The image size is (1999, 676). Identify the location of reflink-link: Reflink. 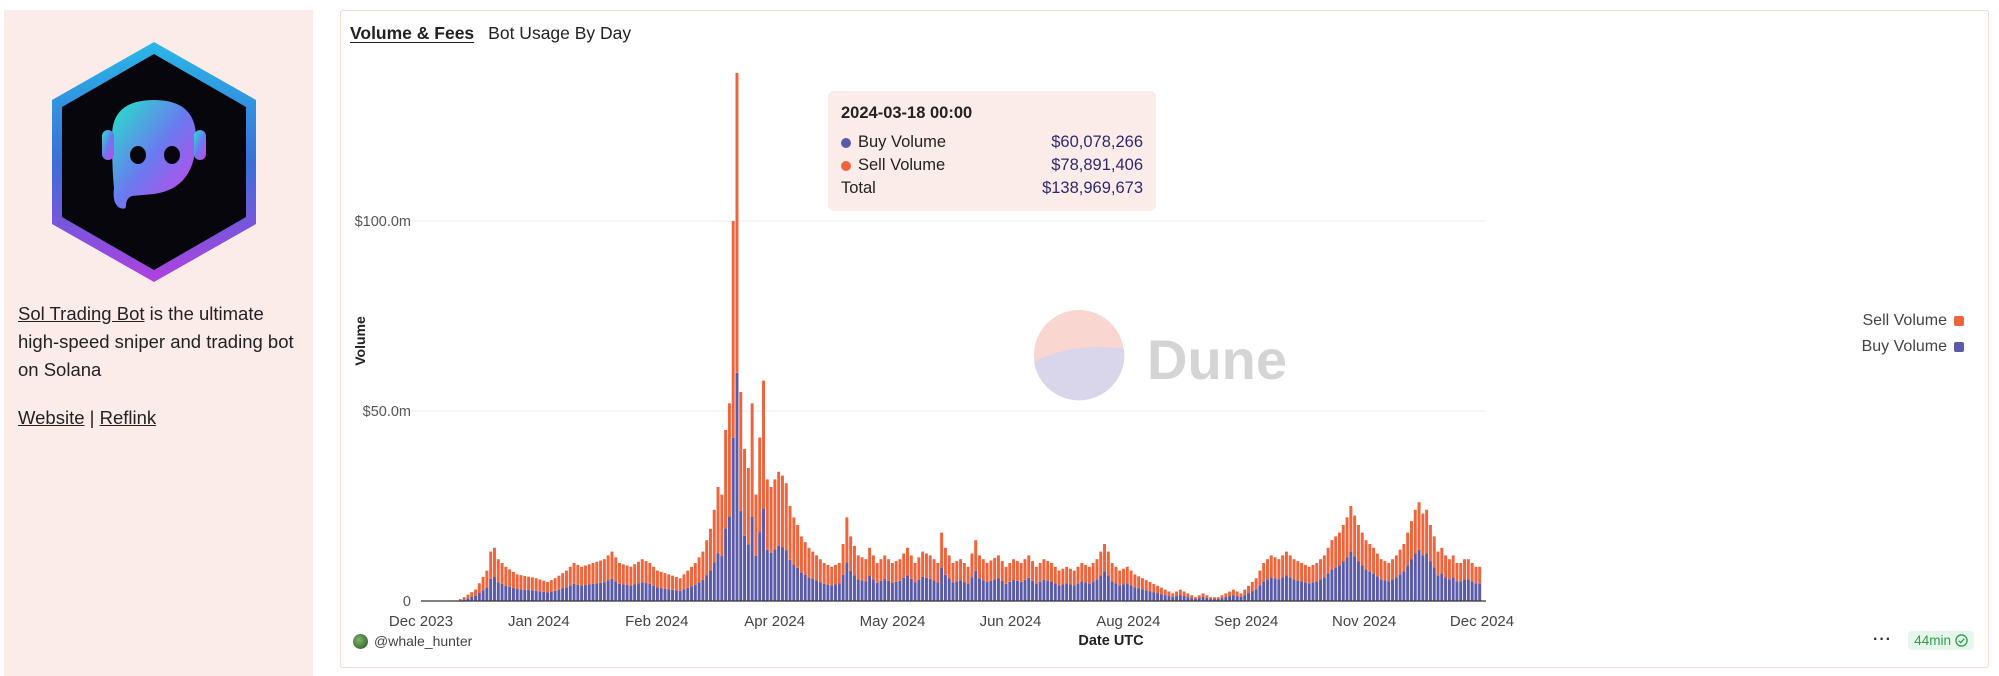
(128, 417).